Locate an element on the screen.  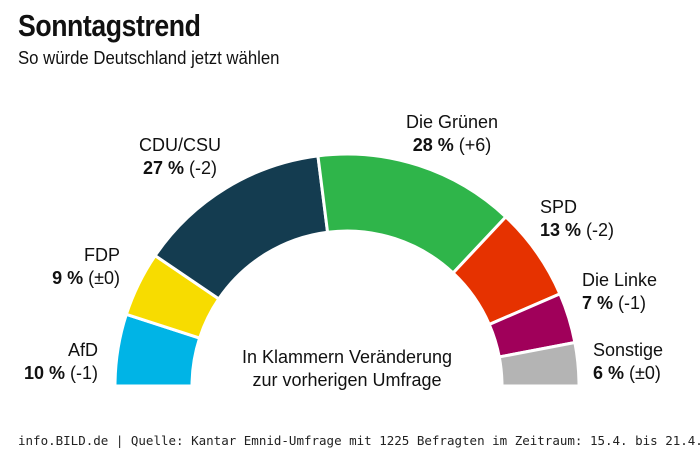
slice-label-cdu-csu: CDU/CSU is located at coordinates (180, 145).